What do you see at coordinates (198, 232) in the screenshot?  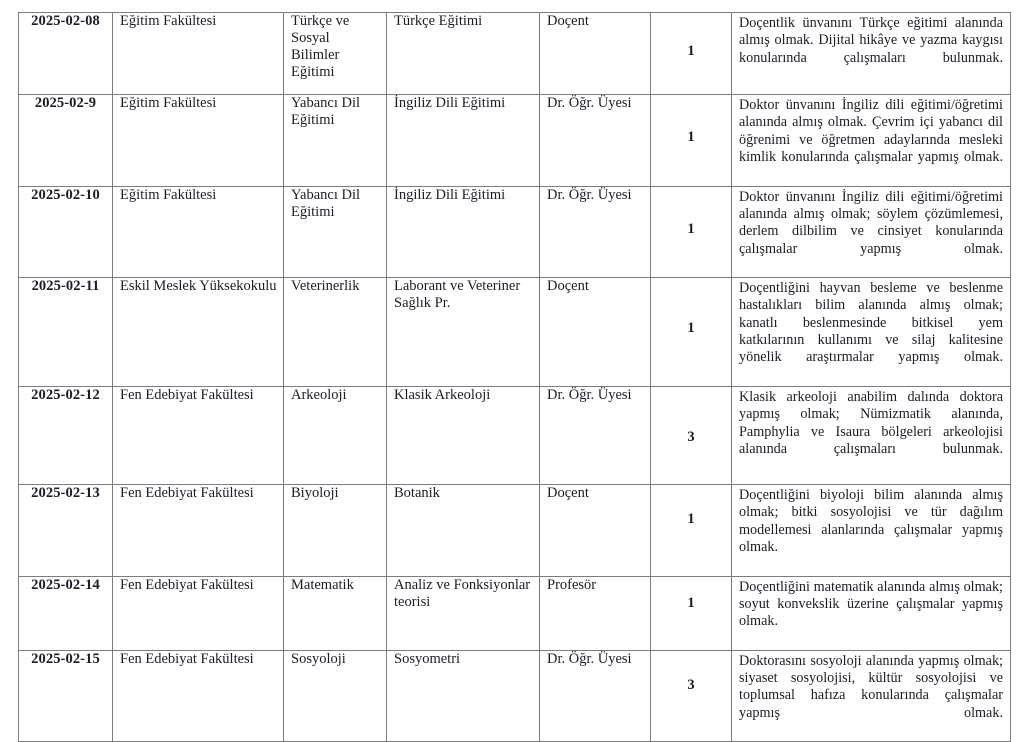 I see `cell-birim: Eğitim Fakültesi` at bounding box center [198, 232].